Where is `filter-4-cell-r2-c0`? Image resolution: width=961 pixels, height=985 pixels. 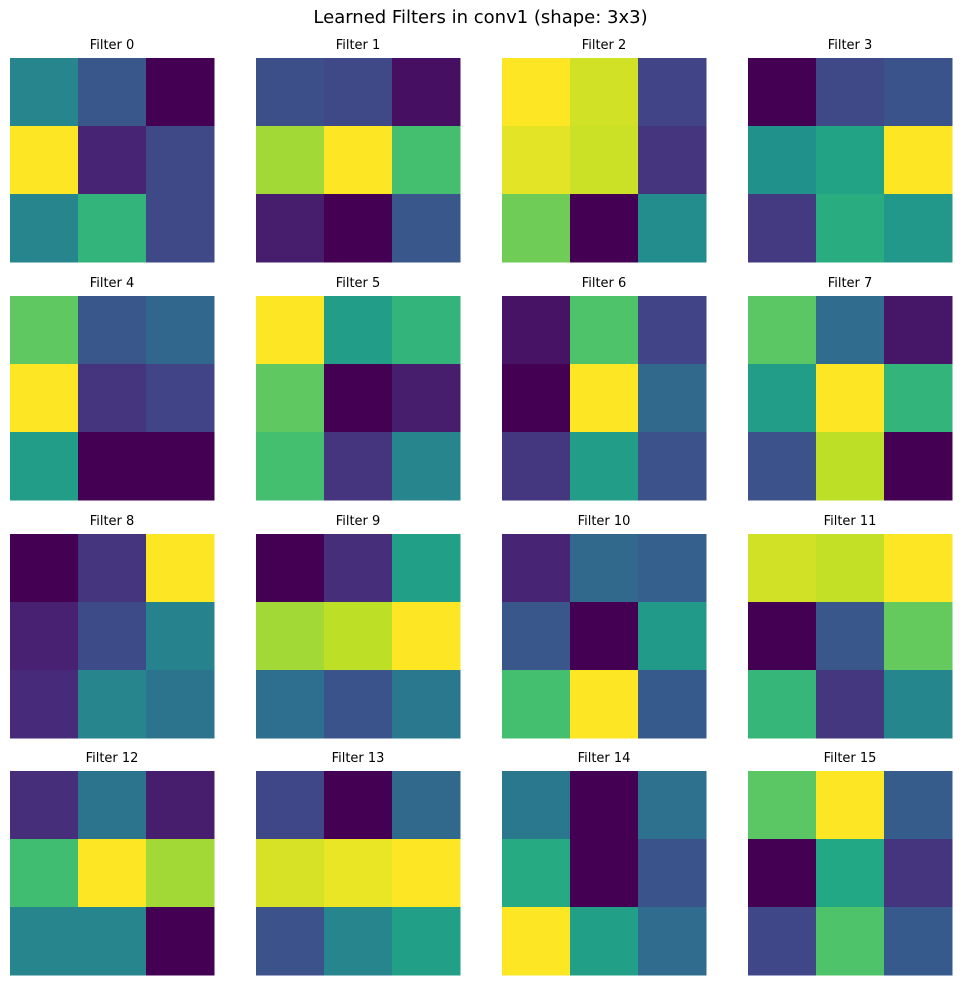
filter-4-cell-r2-c0 is located at coordinates (44, 466).